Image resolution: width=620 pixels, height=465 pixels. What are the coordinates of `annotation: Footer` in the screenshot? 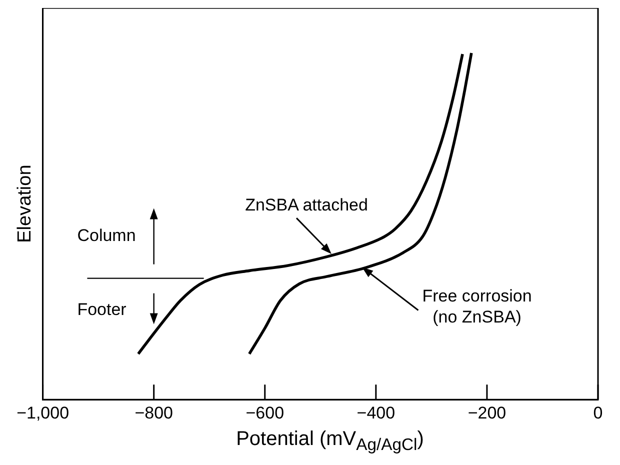 It's located at (102, 309).